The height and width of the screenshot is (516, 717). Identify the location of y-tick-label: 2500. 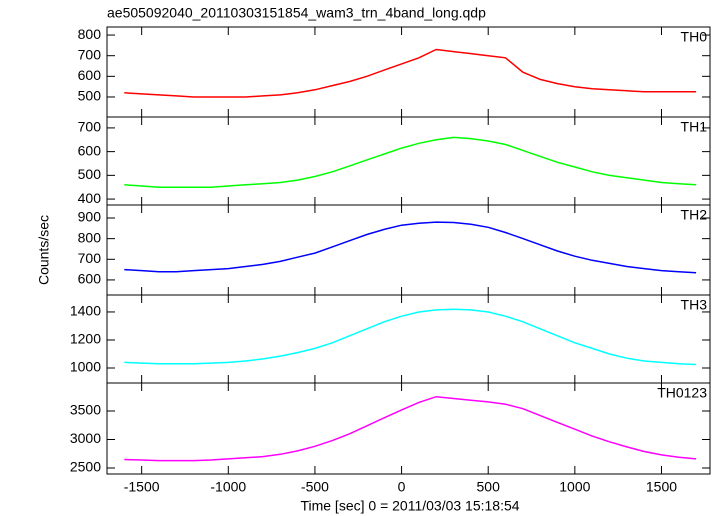
(85, 467).